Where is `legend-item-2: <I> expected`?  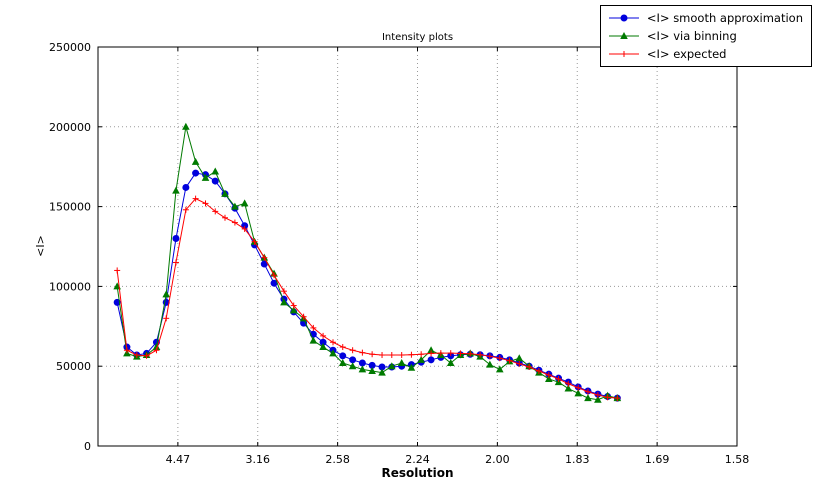
legend-item-2: <I> expected is located at coordinates (705, 53).